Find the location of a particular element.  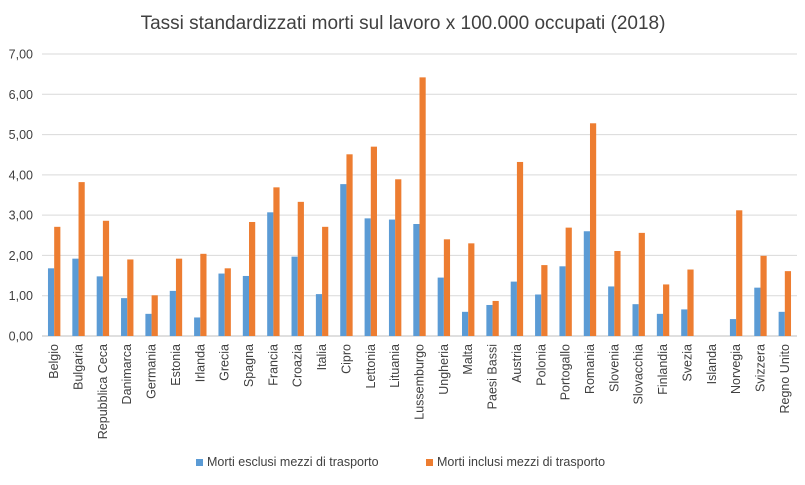

x-tick-label: Francia is located at coordinates (273, 365).